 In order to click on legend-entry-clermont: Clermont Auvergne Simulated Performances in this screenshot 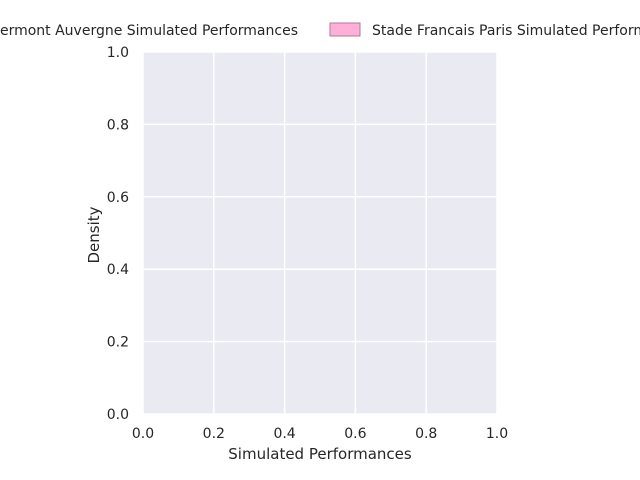, I will do `click(149, 31)`.